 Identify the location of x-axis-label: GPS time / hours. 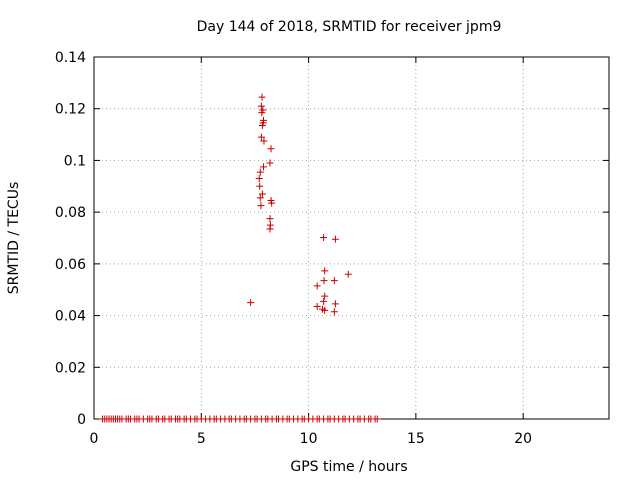
(348, 467).